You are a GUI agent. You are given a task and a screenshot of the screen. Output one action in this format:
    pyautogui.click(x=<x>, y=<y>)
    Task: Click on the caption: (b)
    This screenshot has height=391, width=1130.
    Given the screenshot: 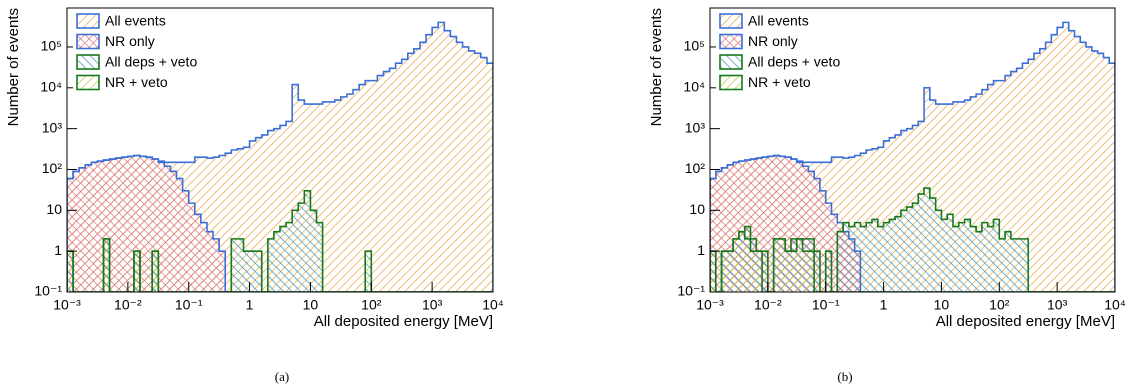 What is the action you would take?
    pyautogui.click(x=844, y=376)
    